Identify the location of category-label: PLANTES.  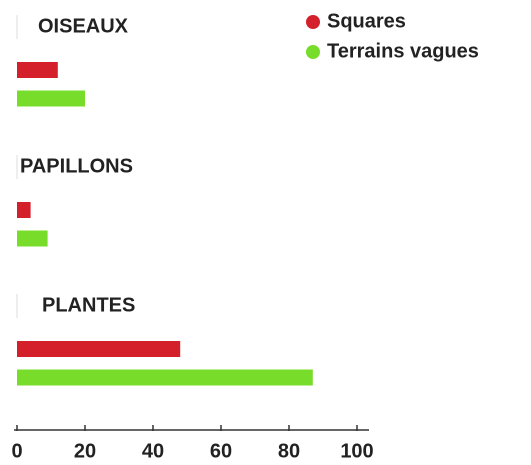
(88, 305).